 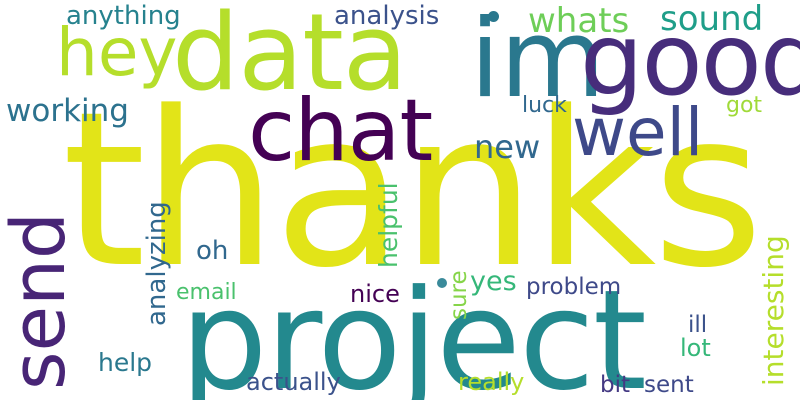 I want to click on word-sure: sure, so click(x=459, y=295).